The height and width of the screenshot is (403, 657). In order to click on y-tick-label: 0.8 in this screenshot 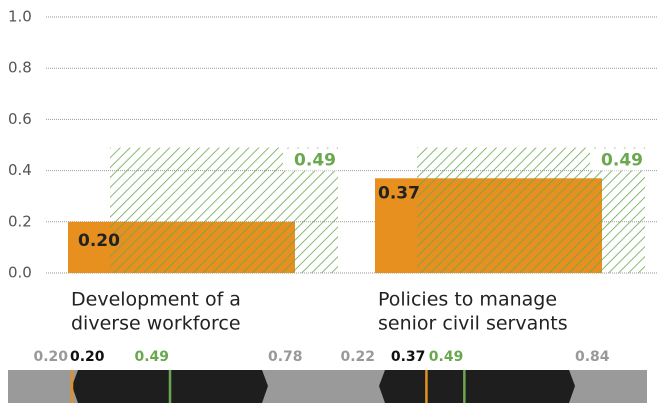, I will do `click(20, 68)`.